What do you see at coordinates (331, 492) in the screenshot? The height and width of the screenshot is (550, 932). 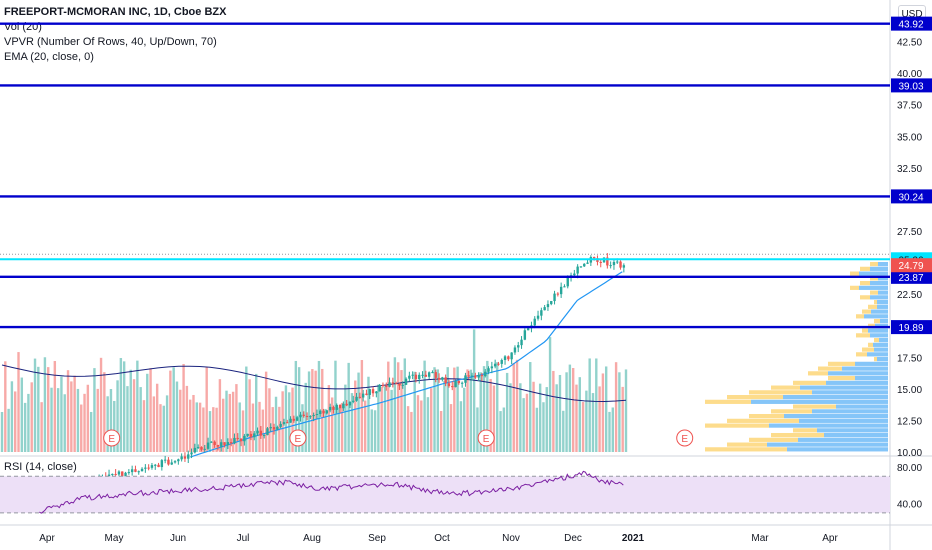 I see `rsi-line` at bounding box center [331, 492].